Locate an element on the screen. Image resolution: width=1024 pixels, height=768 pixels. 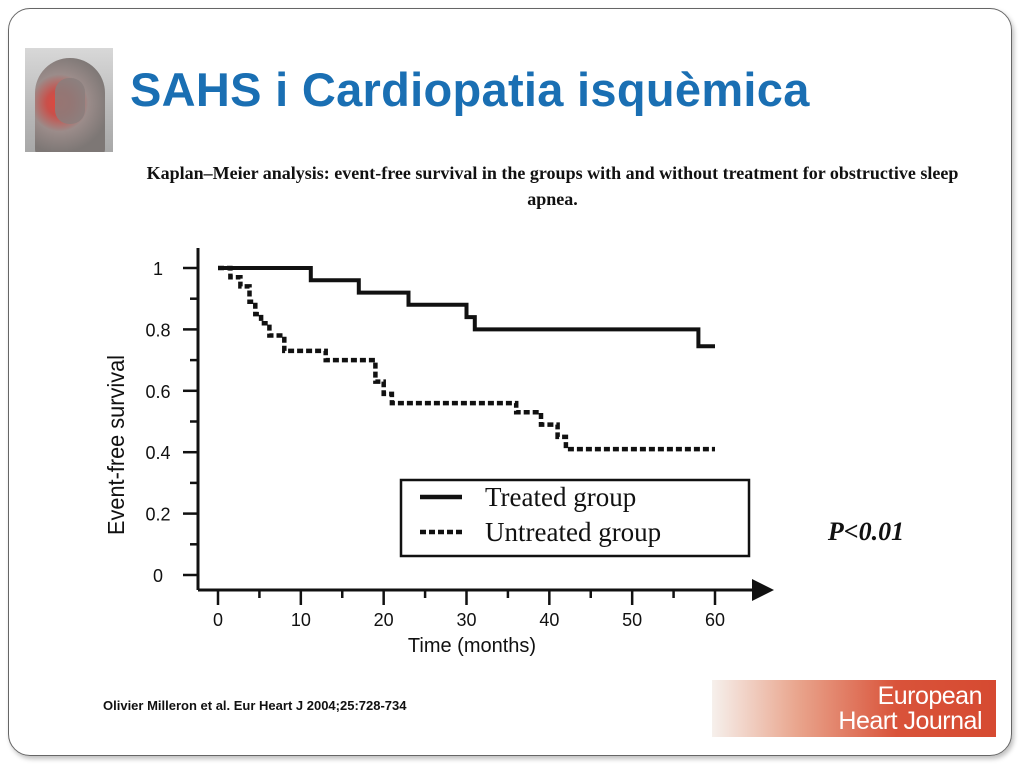
series-treated-line is located at coordinates (466, 307).